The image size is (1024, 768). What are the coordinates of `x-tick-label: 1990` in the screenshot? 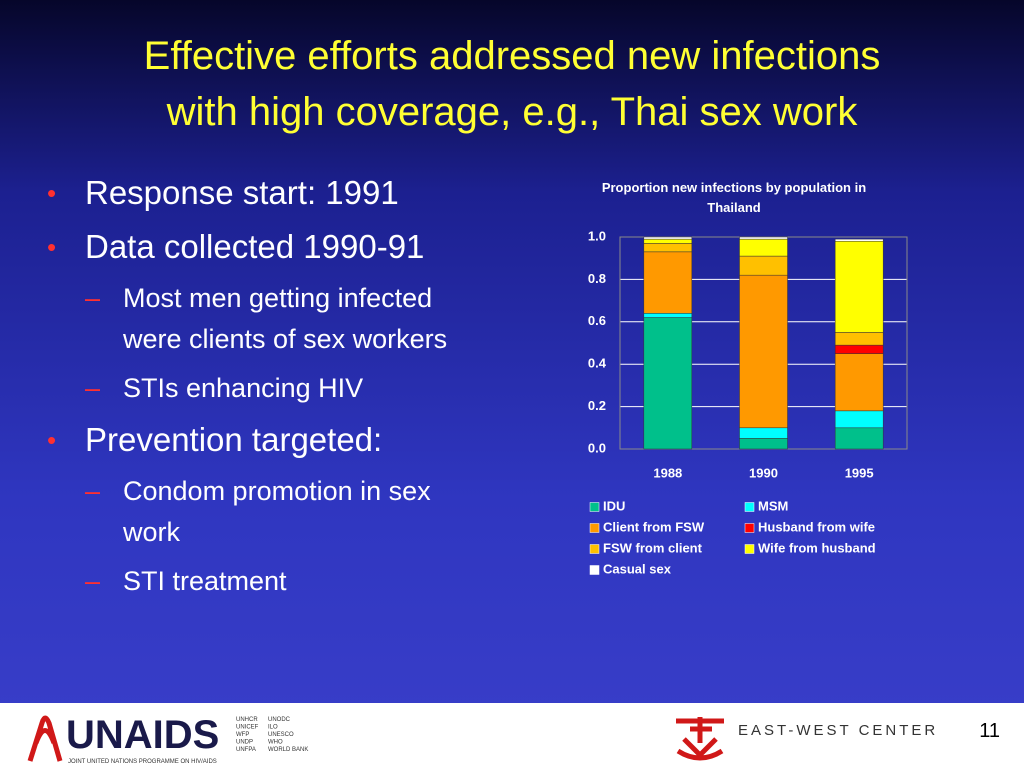 It's located at (763, 472).